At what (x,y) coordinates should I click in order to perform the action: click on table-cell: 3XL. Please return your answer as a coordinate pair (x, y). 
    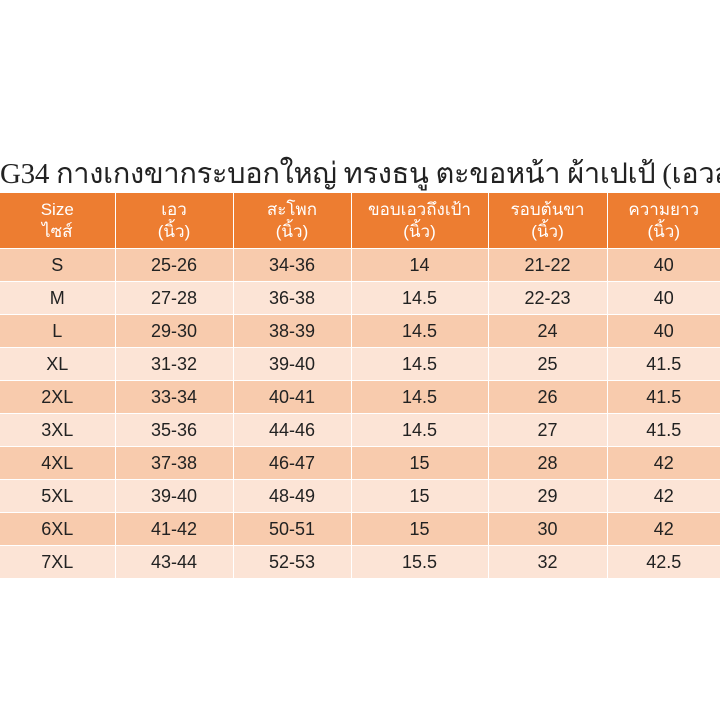
    Looking at the image, I should click on (57, 430).